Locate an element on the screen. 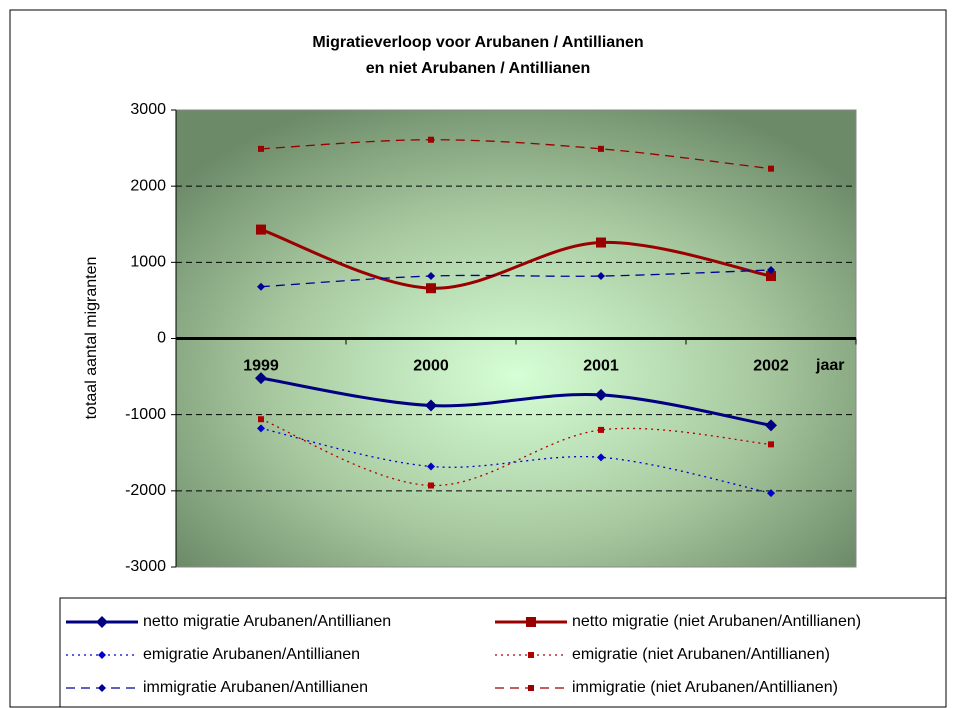 This screenshot has height=708, width=957. y-tick-label: 0 is located at coordinates (161, 338).